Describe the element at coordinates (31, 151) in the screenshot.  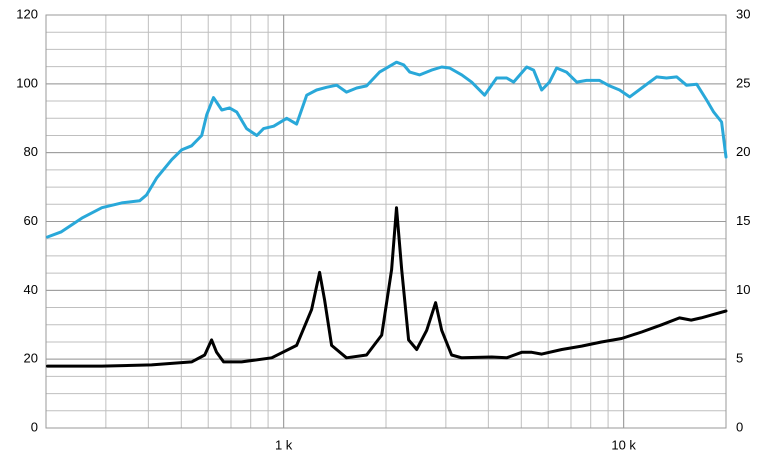
I see `y-tick-label: 80` at that location.